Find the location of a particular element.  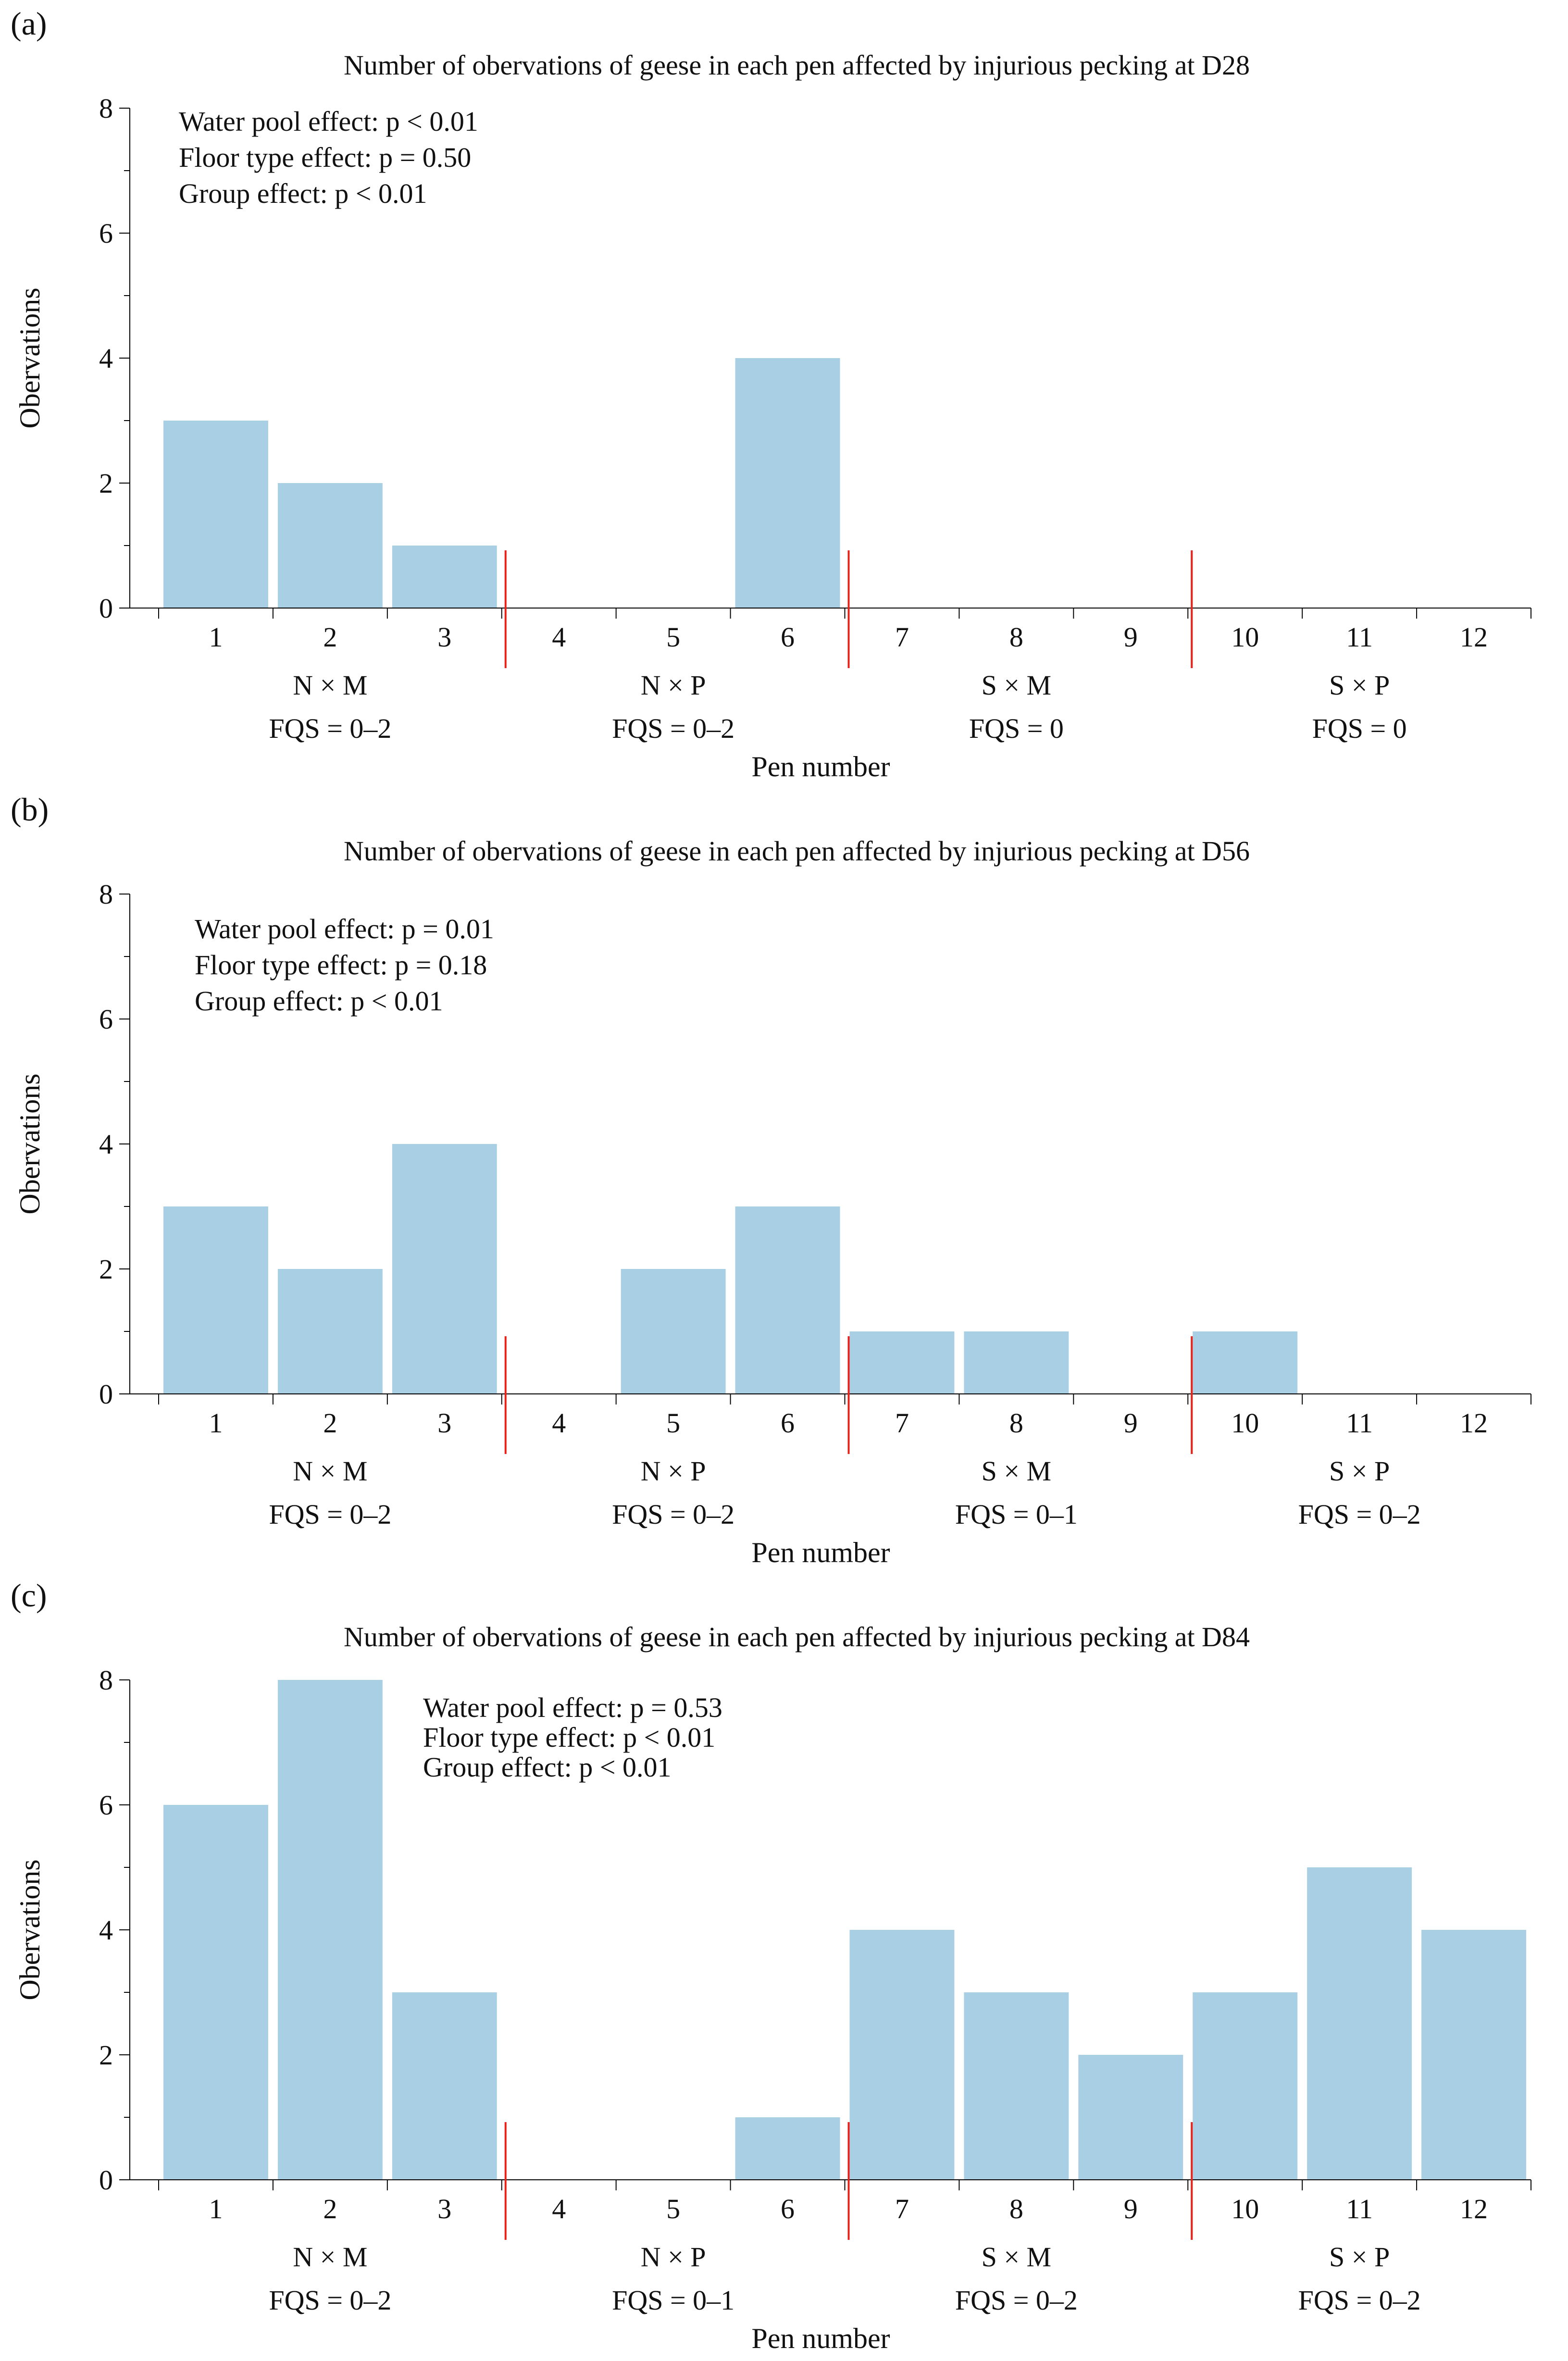

stat-annotation: Water pool effect: p < 0.01 is located at coordinates (328, 121).